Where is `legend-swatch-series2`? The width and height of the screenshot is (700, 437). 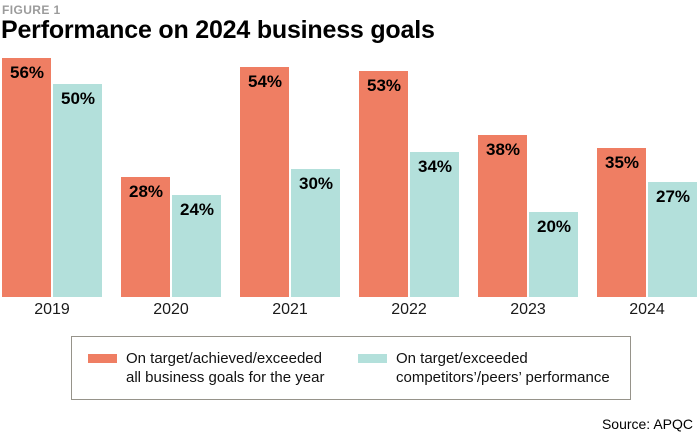
legend-swatch-series2 is located at coordinates (372, 358).